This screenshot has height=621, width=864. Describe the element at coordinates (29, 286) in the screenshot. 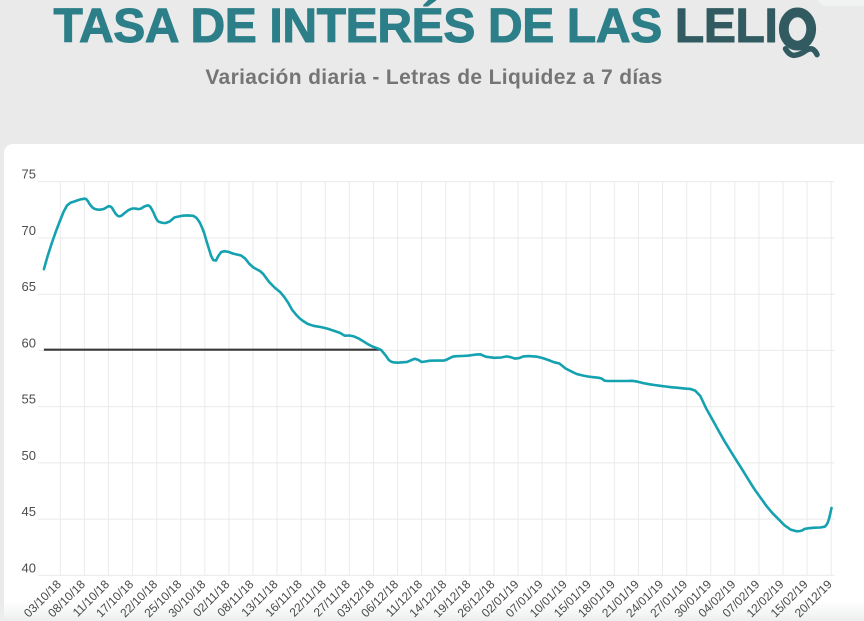

I see `svg-text: 65` at that location.